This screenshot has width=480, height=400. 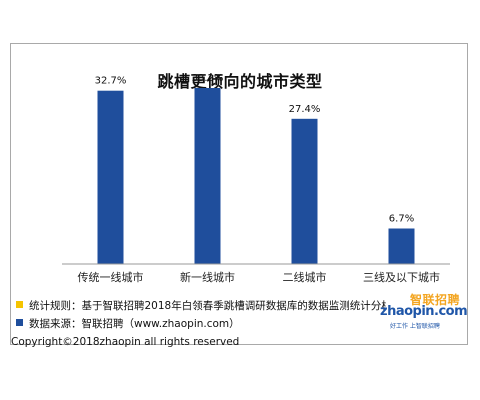 I want to click on category-tick-label: 二线城市, so click(x=305, y=277).